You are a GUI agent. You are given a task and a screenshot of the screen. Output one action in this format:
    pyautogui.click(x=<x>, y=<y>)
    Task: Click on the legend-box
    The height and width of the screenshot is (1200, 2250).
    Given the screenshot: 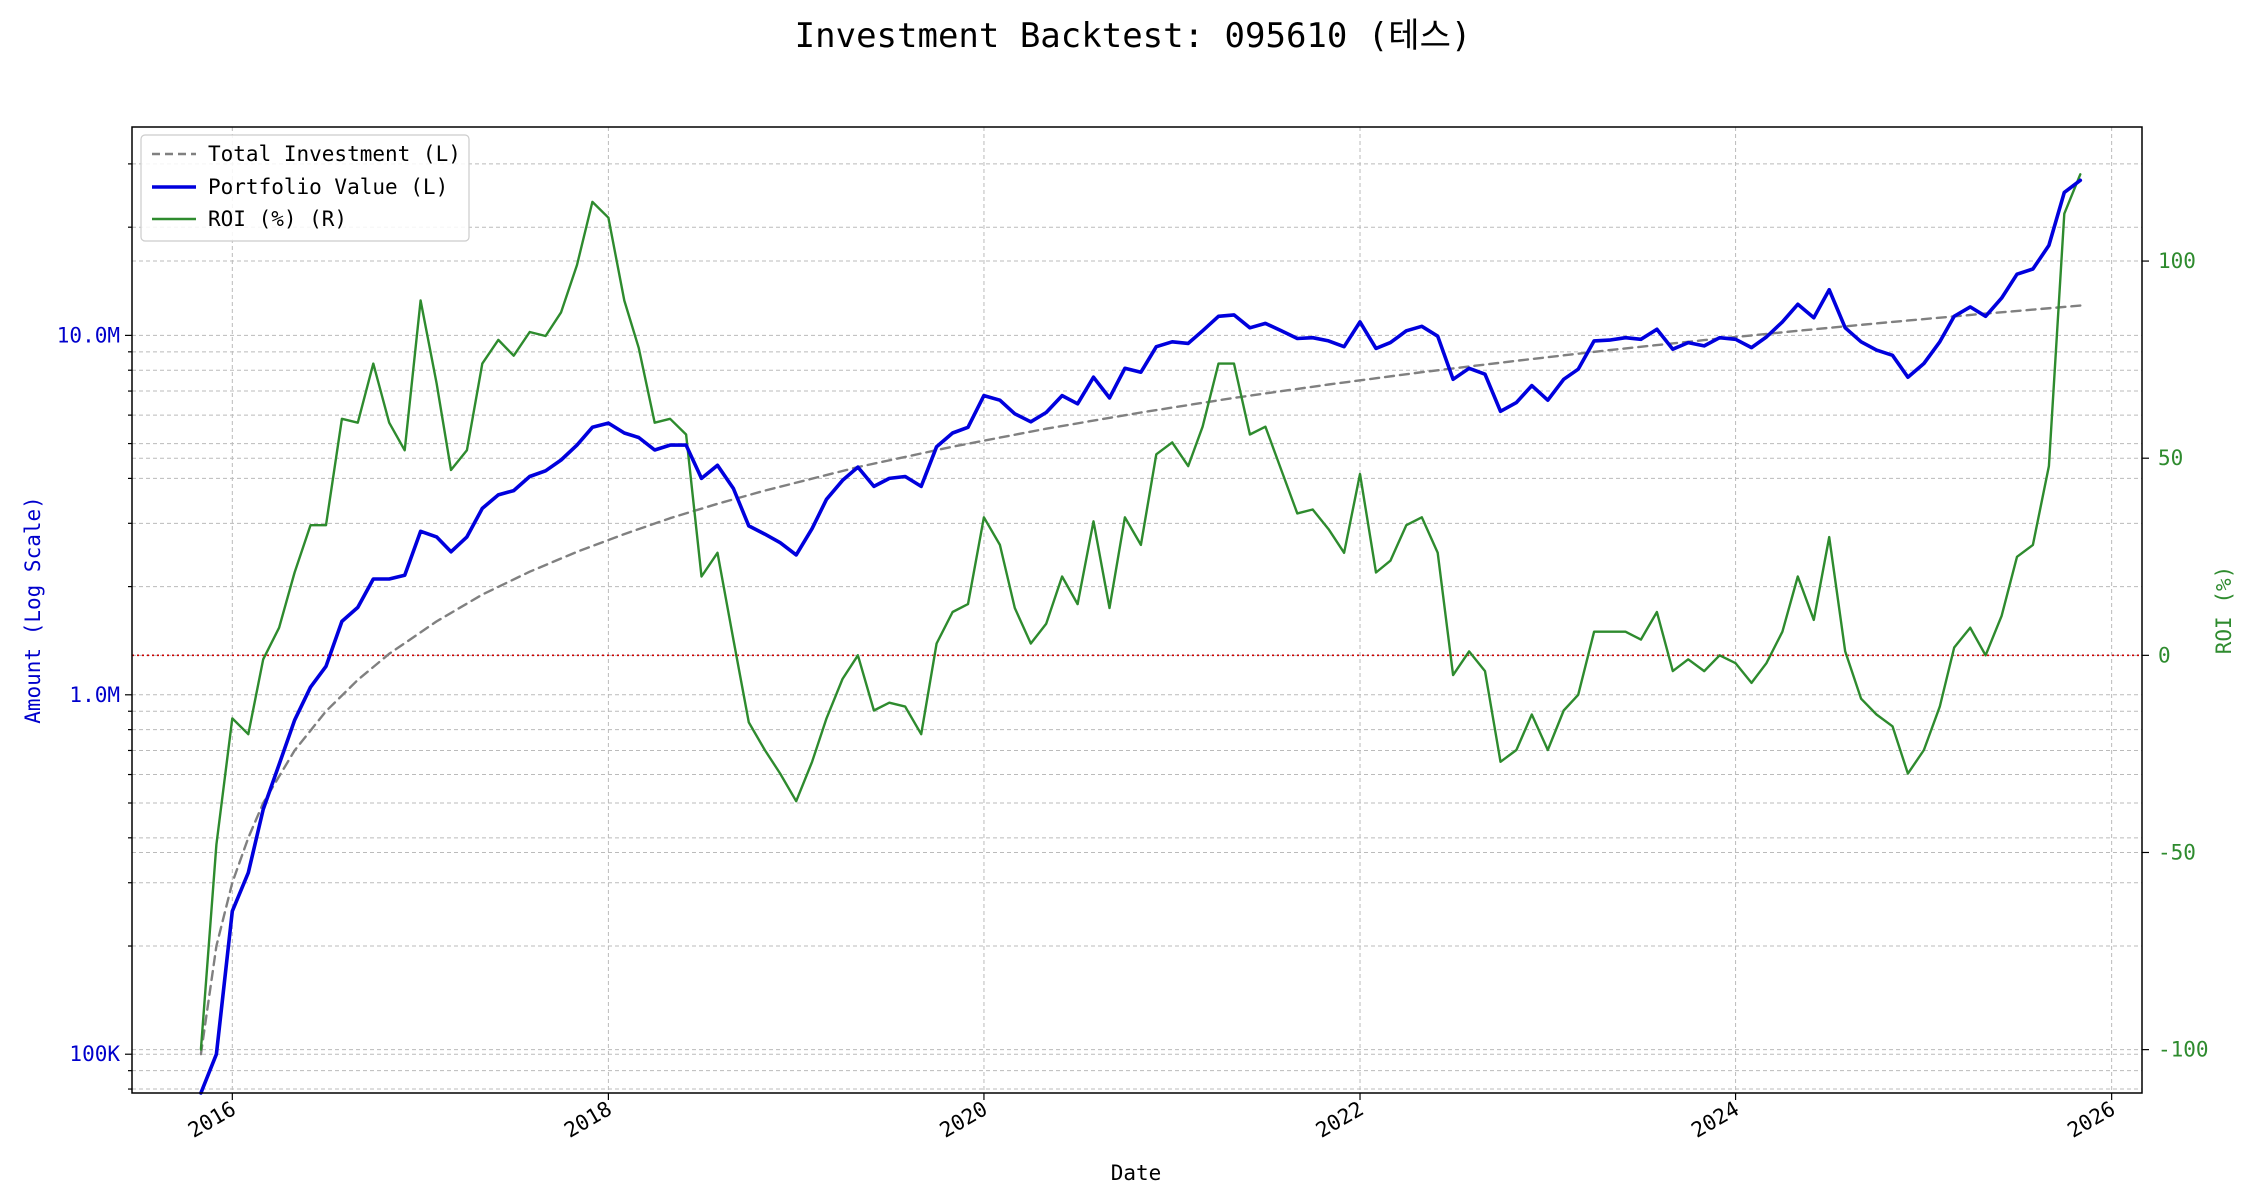 What is the action you would take?
    pyautogui.click(x=305, y=188)
    